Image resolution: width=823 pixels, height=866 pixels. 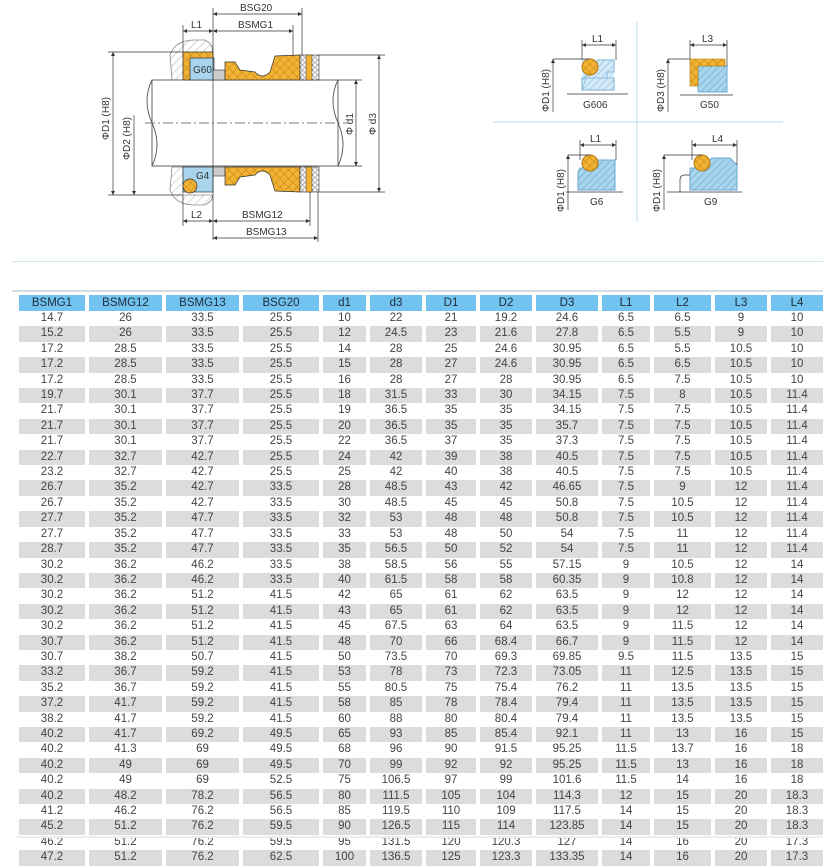 What do you see at coordinates (741, 749) in the screenshot?
I see `cell-l3: 16` at bounding box center [741, 749].